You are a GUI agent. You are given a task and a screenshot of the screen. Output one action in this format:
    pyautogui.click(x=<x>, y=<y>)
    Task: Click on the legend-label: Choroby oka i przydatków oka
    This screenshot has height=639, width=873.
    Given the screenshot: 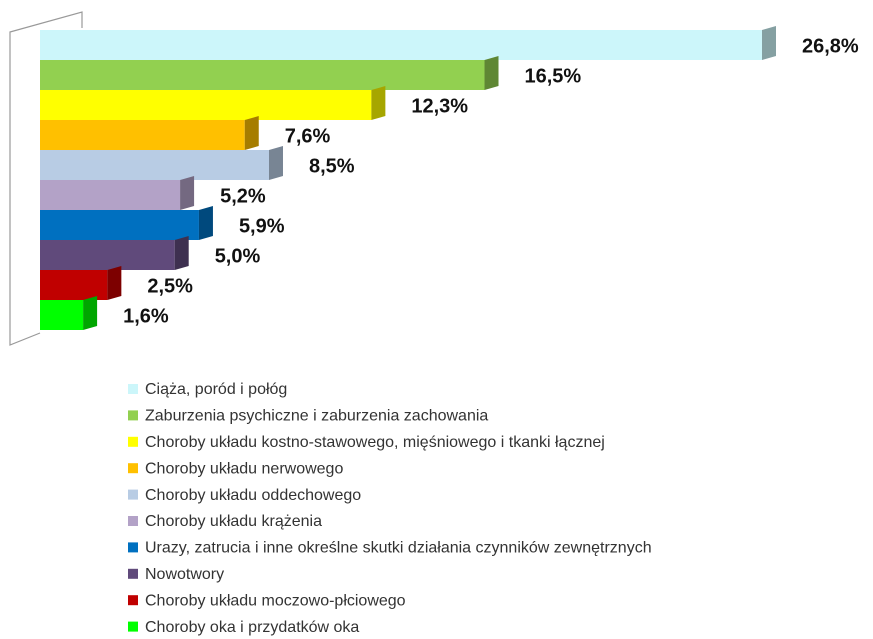 What is the action you would take?
    pyautogui.click(x=252, y=627)
    